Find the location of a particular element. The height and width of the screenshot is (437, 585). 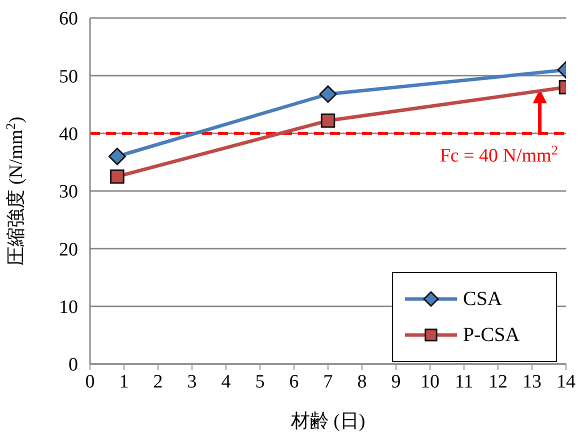

y-tick-label: 0 is located at coordinates (73, 365).